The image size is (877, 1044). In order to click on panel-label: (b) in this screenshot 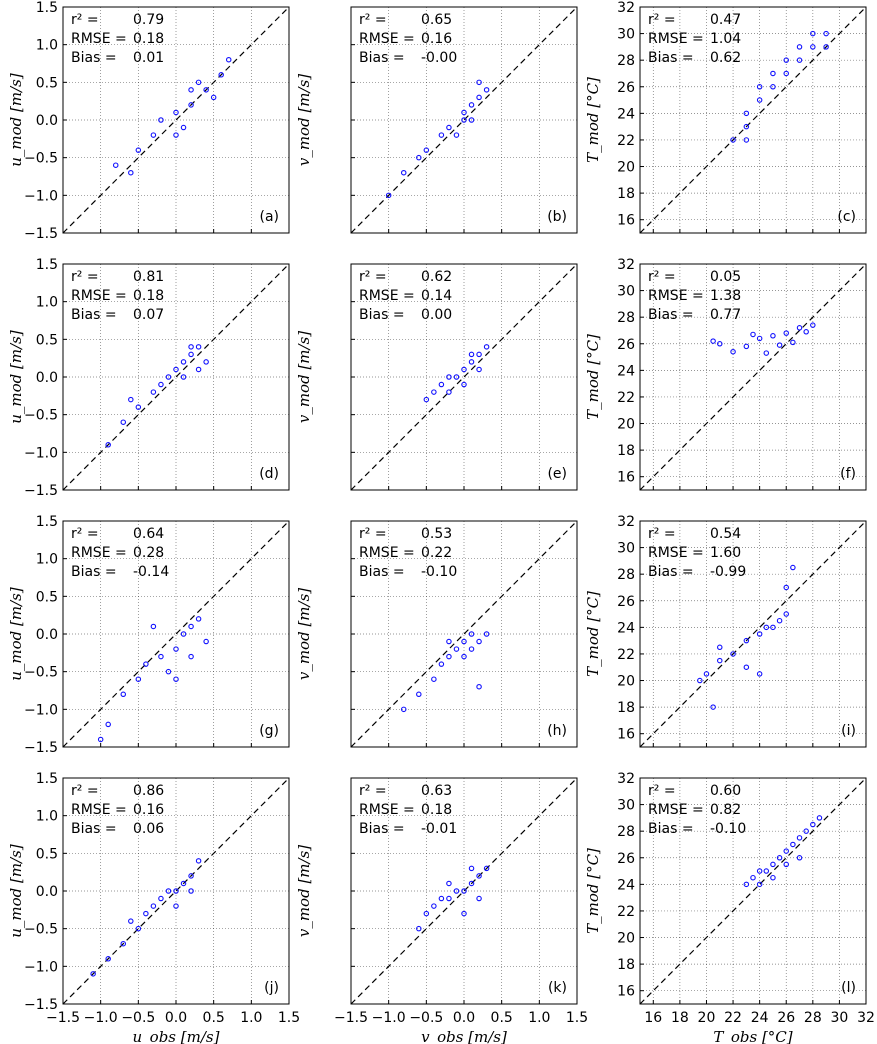, I will do `click(557, 217)`.